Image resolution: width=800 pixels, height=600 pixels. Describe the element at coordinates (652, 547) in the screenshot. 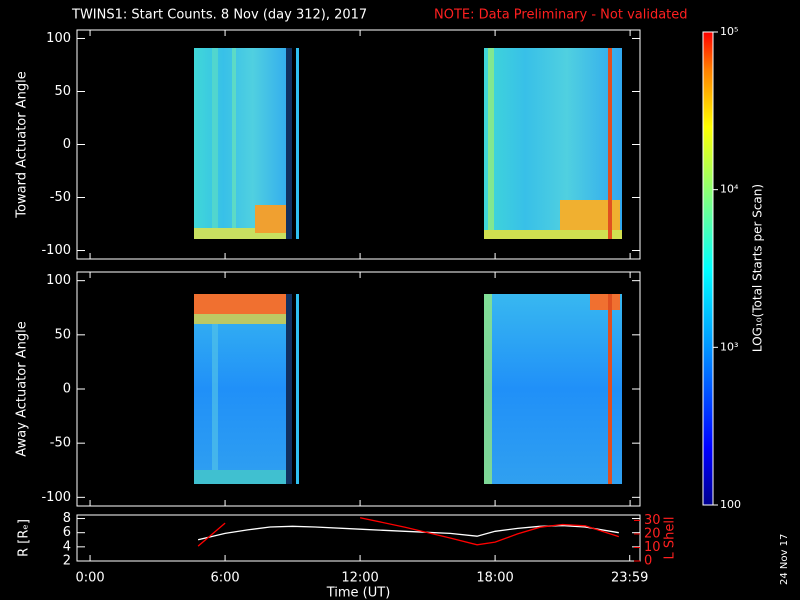

I see `y2-tick-label: 10` at that location.